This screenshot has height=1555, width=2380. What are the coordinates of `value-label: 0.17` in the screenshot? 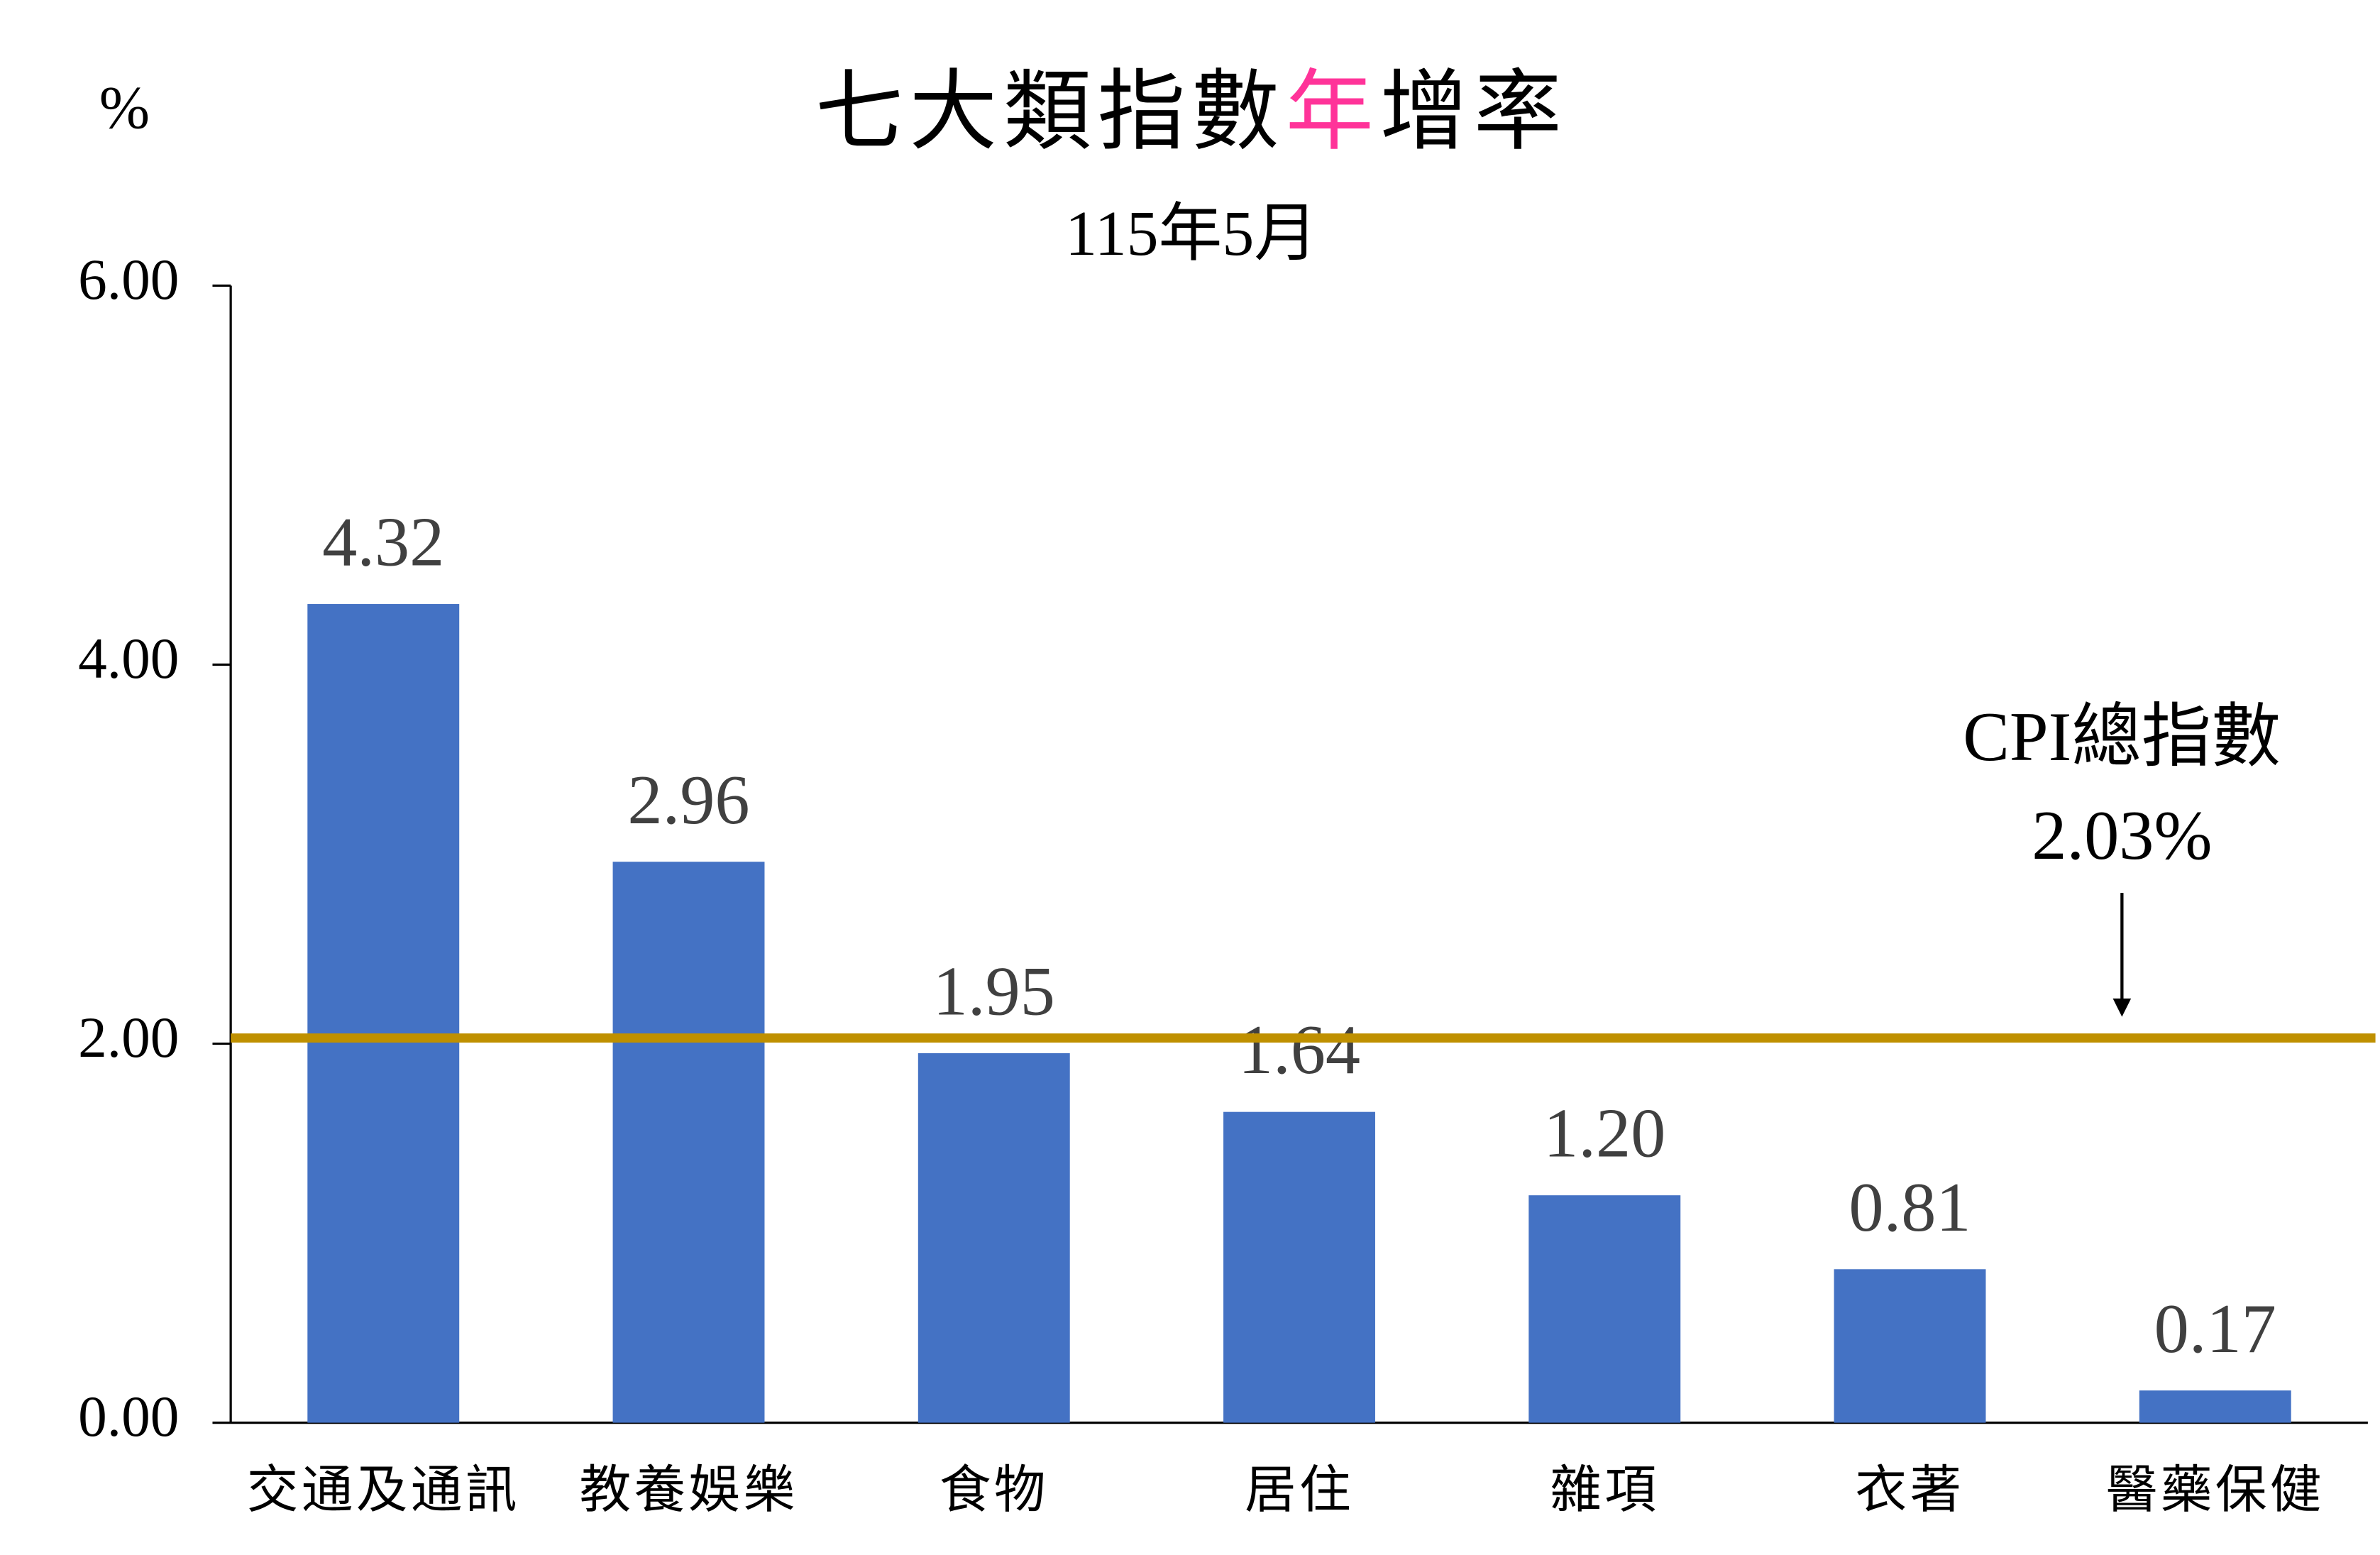 It's located at (2215, 1329).